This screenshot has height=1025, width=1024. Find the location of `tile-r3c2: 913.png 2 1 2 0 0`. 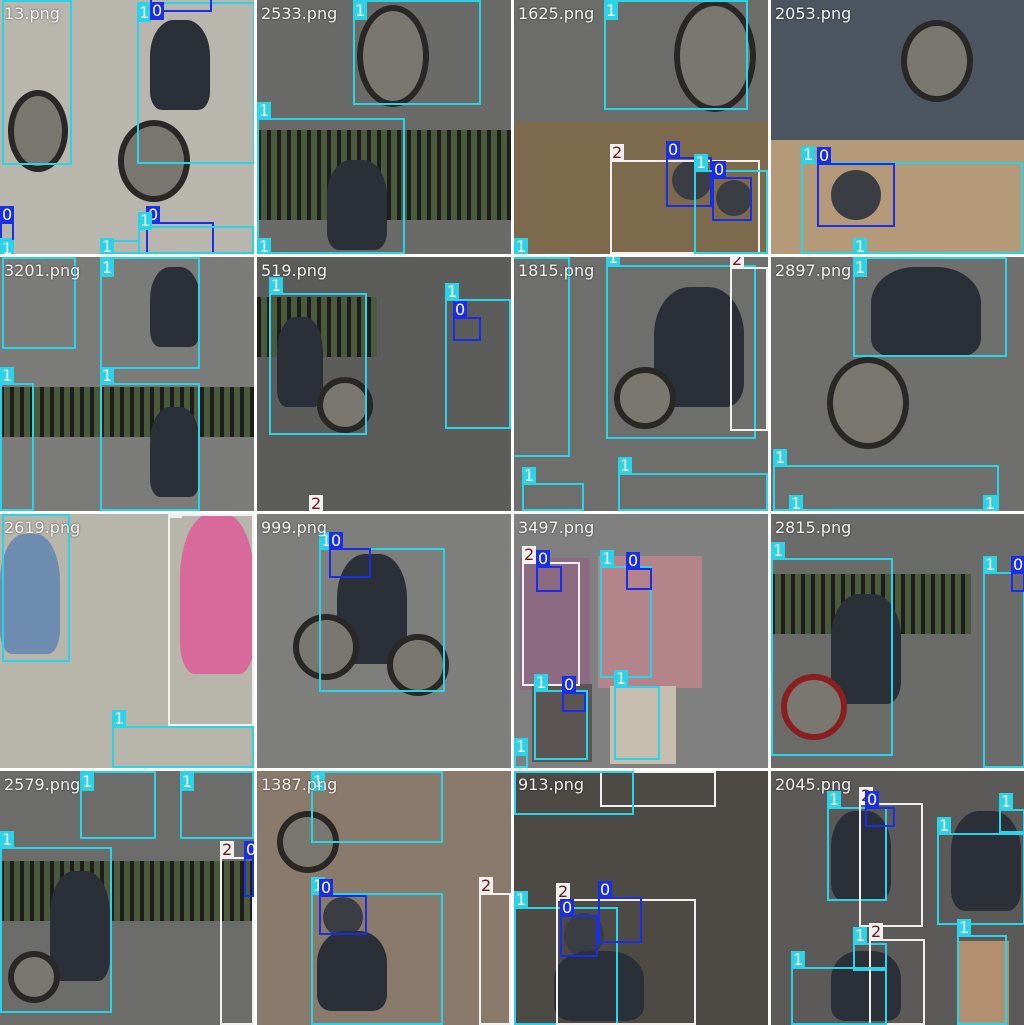

tile-r3c2: 913.png 2 1 2 0 0 is located at coordinates (641, 898).